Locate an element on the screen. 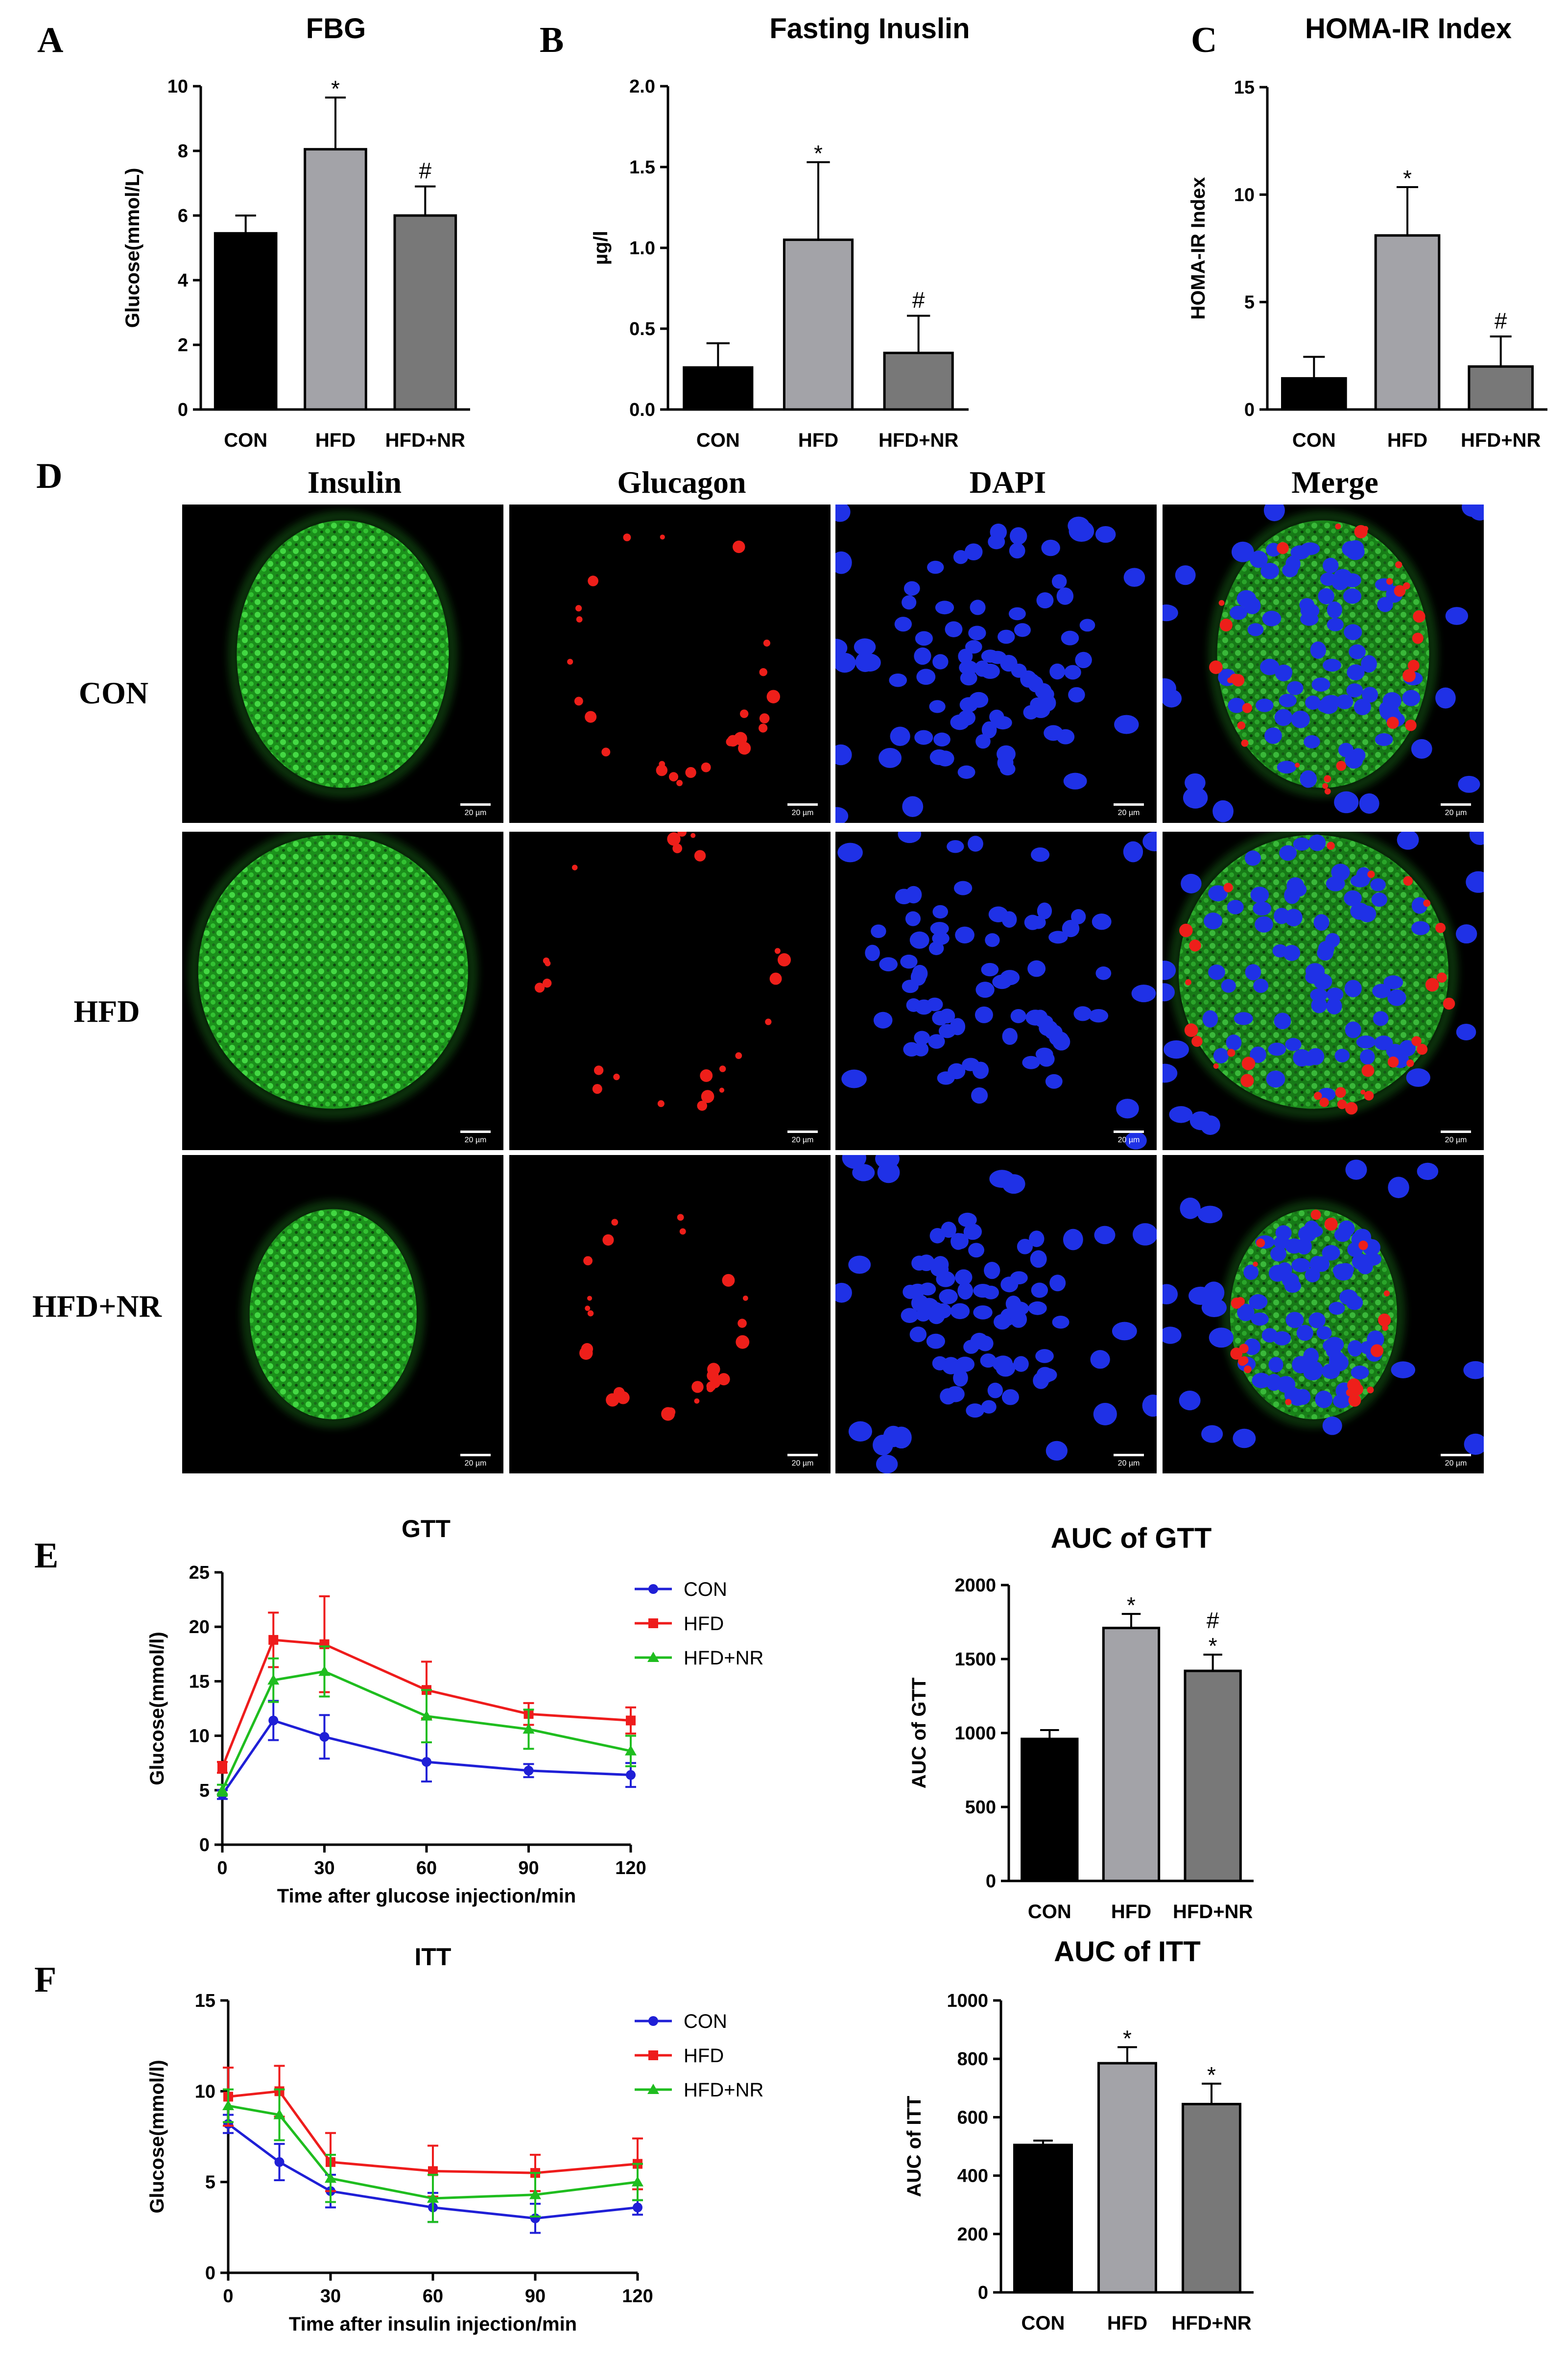 The height and width of the screenshot is (2359, 1568). y-tick-label: 400 is located at coordinates (973, 2176).